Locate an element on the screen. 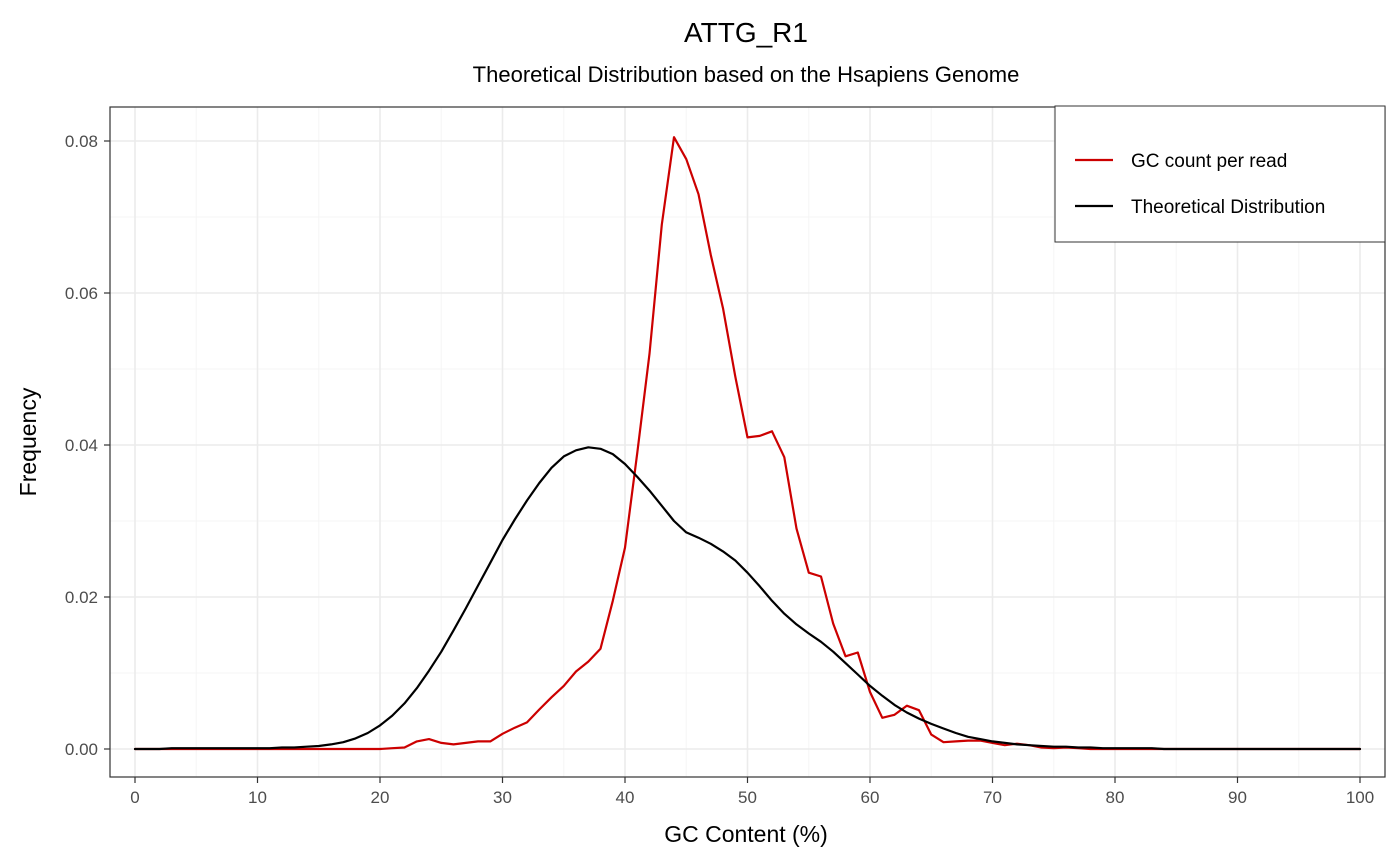  y-tick-label: 0.00 is located at coordinates (81, 749).